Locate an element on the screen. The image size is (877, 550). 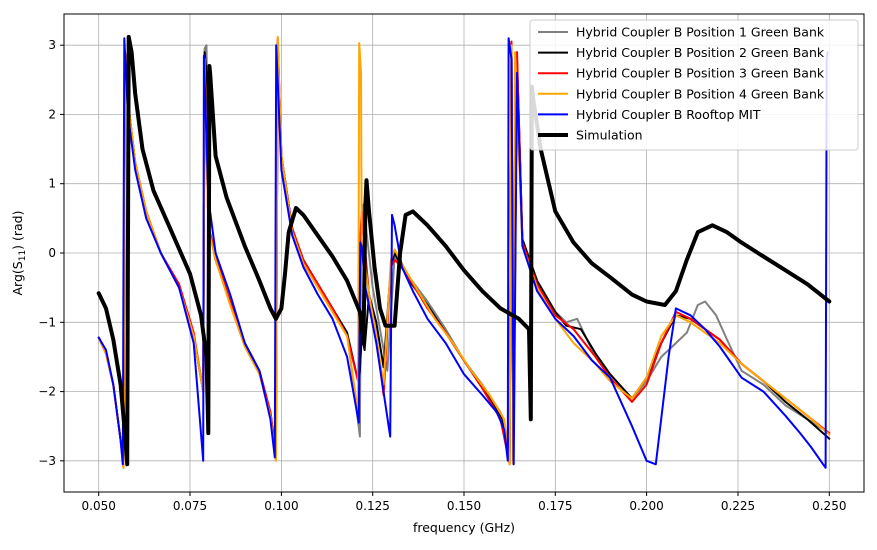
y-tick-label: 0 is located at coordinates (52, 253).